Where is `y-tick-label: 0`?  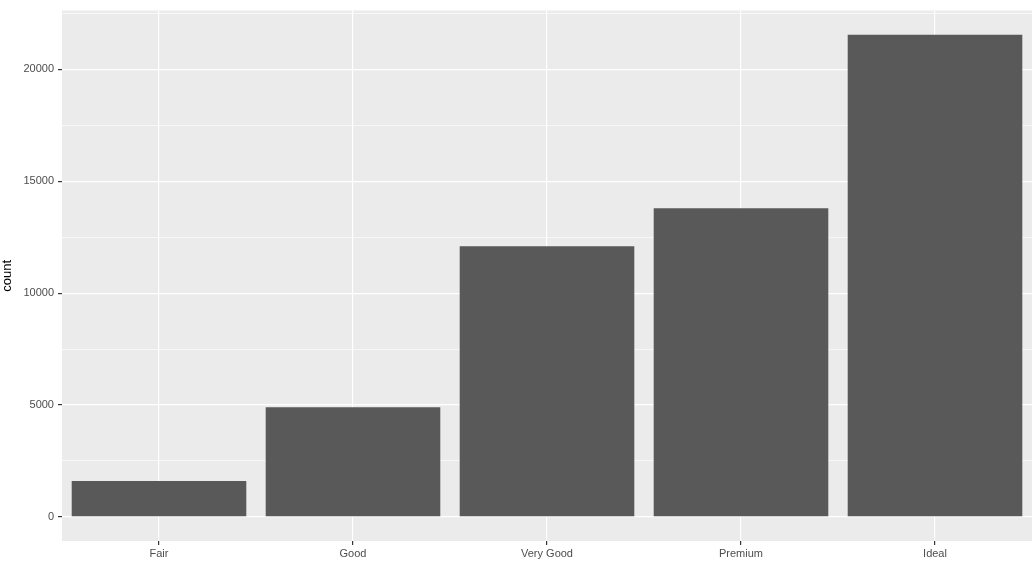
y-tick-label: 0 is located at coordinates (50, 515).